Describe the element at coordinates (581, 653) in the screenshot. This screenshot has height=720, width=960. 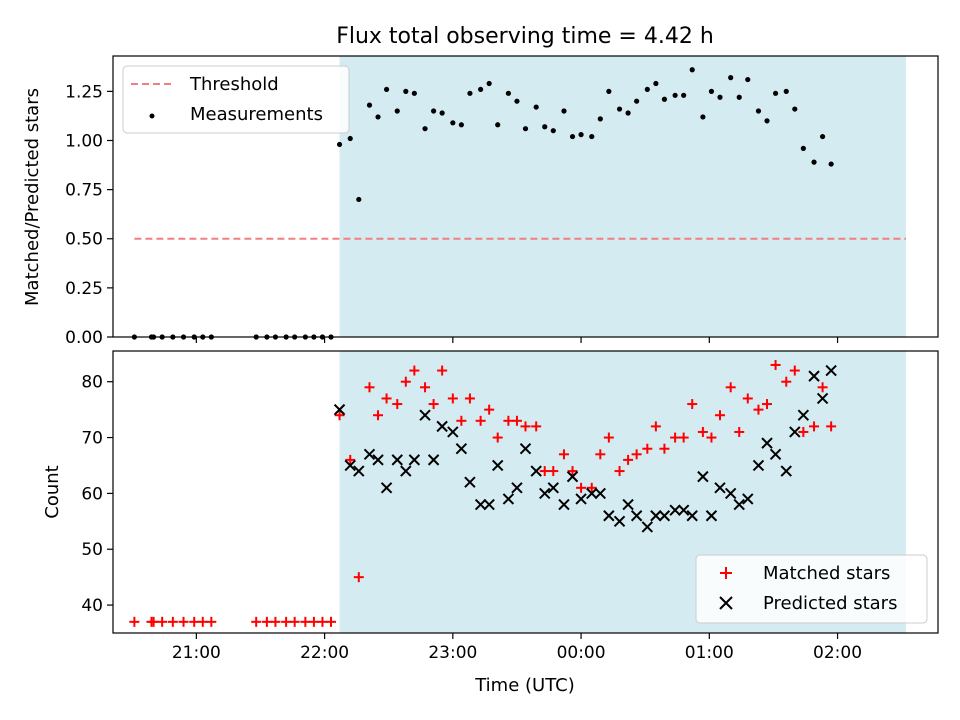
I see `x-tick-label: 00:00` at that location.